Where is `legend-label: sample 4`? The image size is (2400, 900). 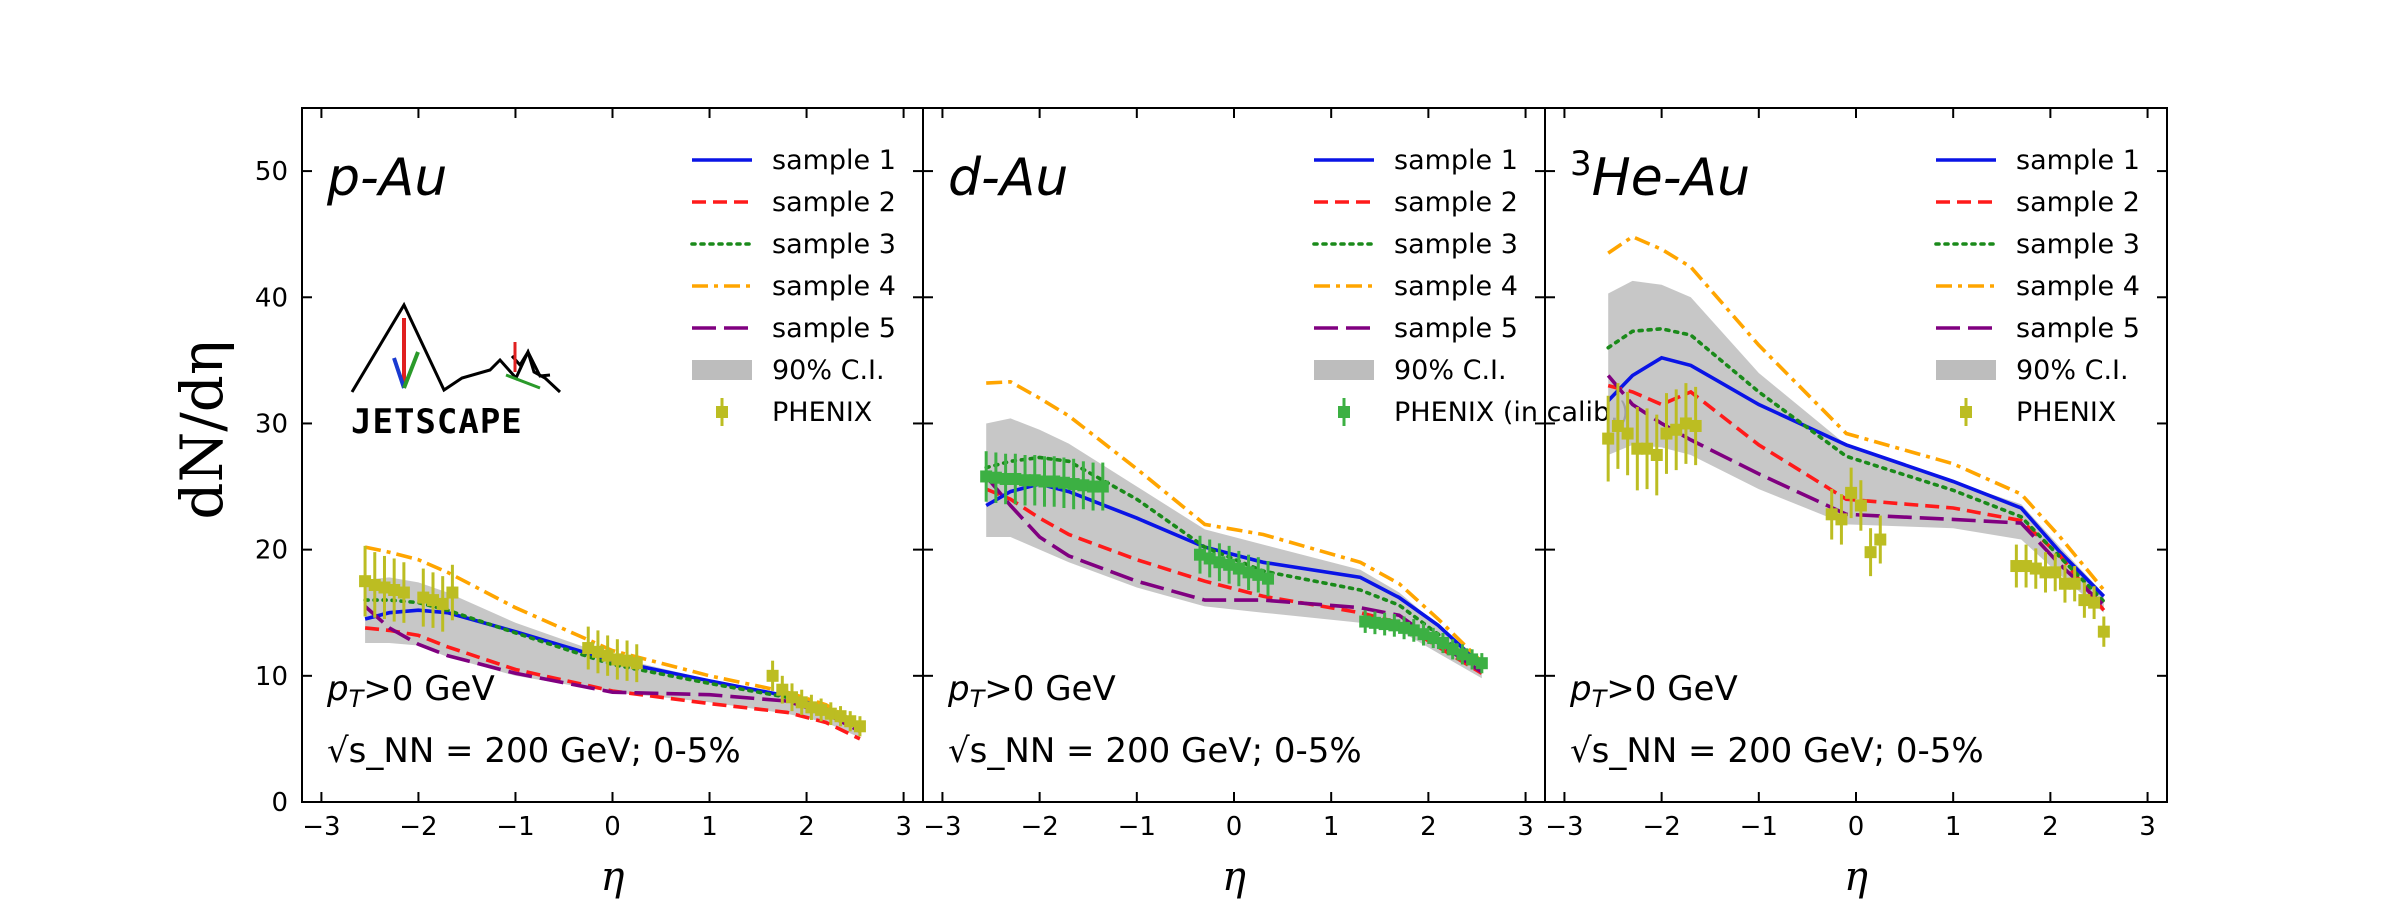
legend-label: sample 4 is located at coordinates (2078, 286).